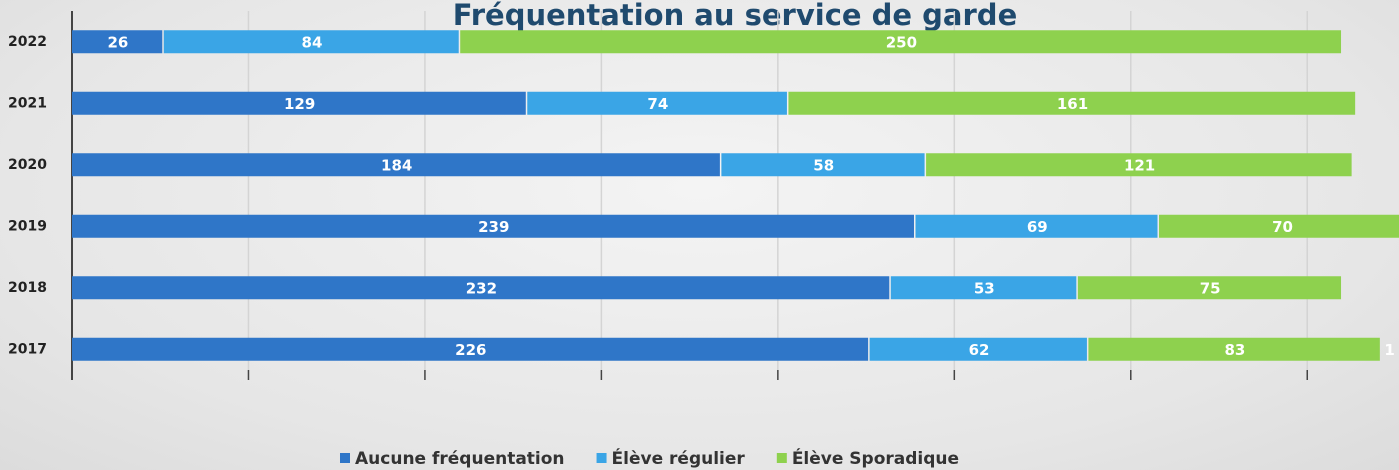 Image resolution: width=1399 pixels, height=470 pixels. I want to click on data-label: 250, so click(901, 42).